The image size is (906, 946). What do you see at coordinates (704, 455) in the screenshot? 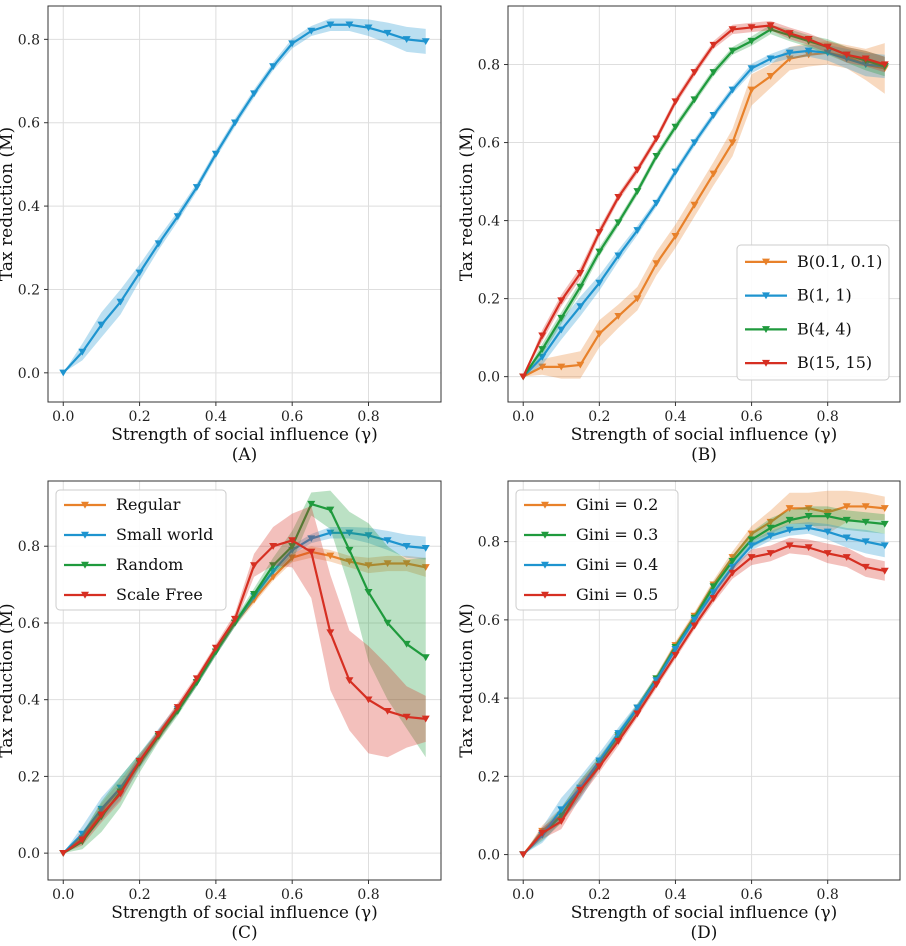
I see `panel-caption: (B)` at bounding box center [704, 455].